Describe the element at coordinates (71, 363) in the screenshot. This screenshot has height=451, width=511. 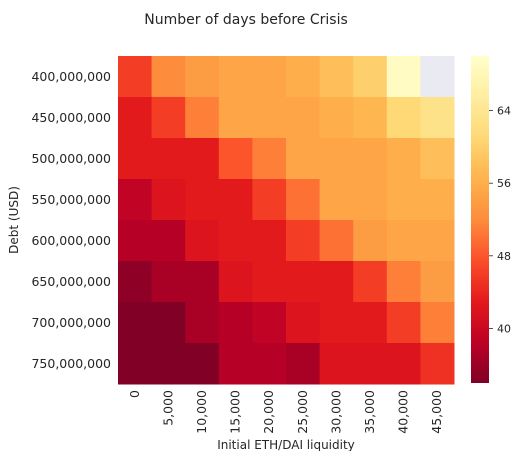
I see `y-tick-label: 750,000,000` at that location.